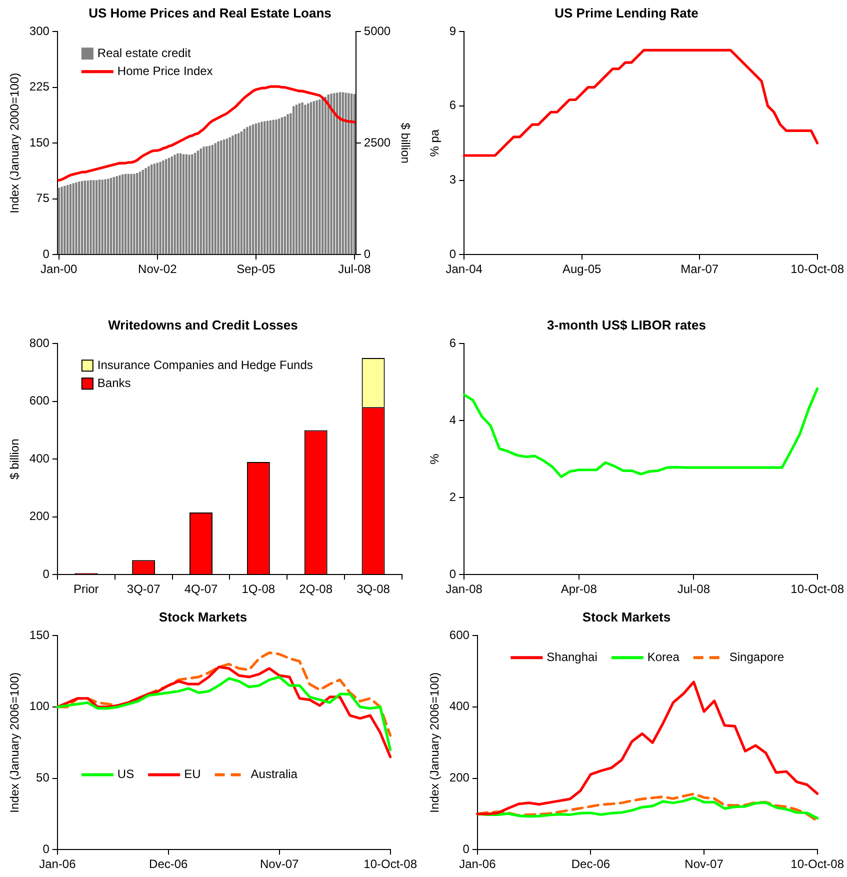 Image resolution: width=847 pixels, height=877 pixels. What do you see at coordinates (274, 774) in the screenshot?
I see `legend-label: Australia` at bounding box center [274, 774].